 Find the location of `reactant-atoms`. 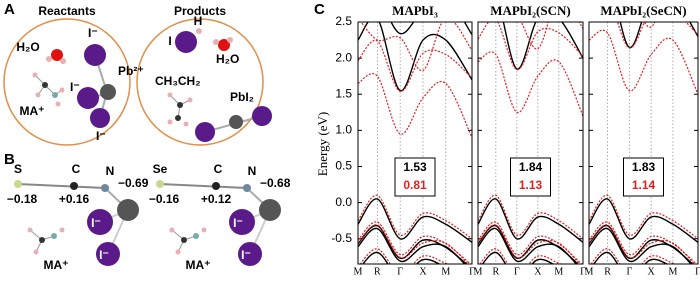

reactant-atoms is located at coordinates (74, 86).